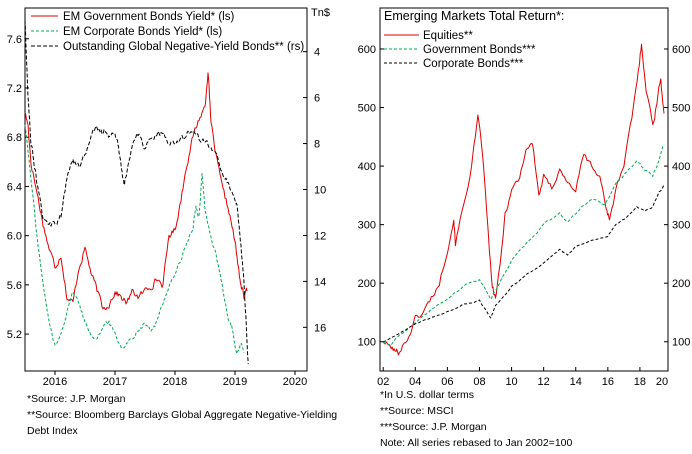 The image size is (692, 454). I want to click on right-note-rebased: Note: All series rebased to Jan 2002=100, so click(476, 443).